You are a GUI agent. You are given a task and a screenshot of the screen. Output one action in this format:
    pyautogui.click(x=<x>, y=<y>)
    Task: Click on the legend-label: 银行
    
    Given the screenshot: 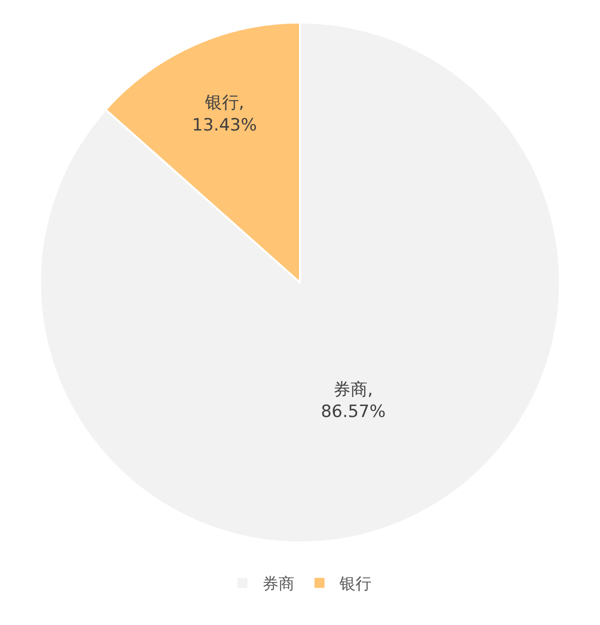 What is the action you would take?
    pyautogui.click(x=355, y=584)
    